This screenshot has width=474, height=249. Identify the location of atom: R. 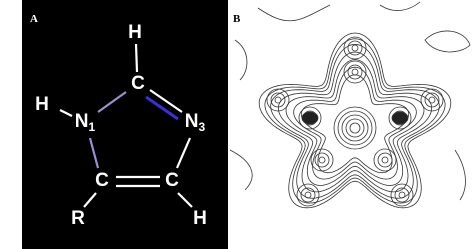
(78, 218).